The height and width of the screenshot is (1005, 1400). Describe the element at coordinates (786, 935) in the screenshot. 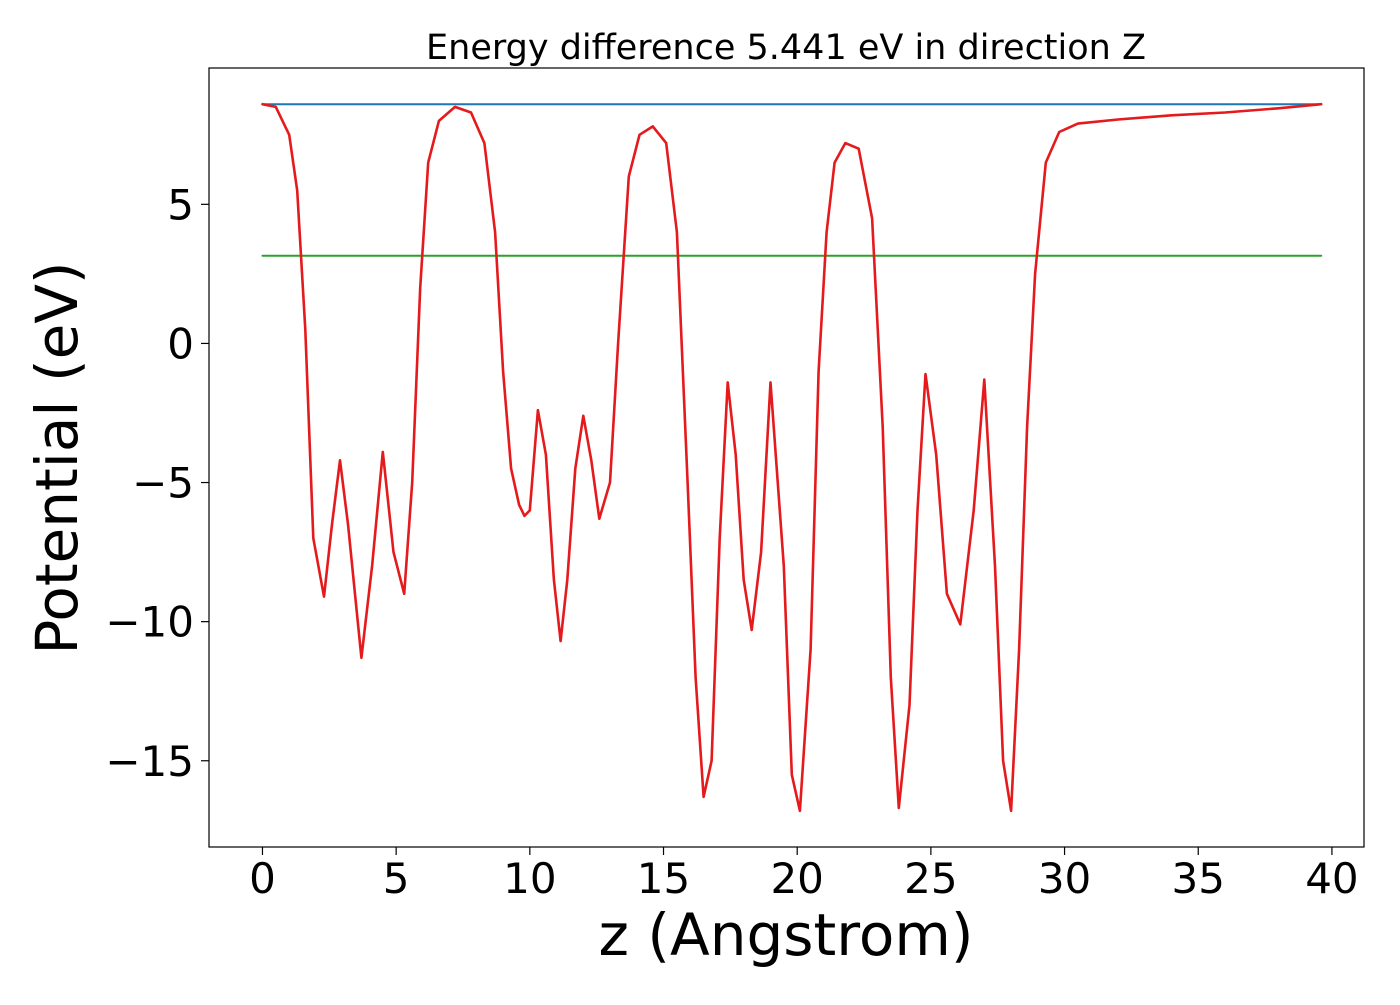

I see `x-axis-label: z (Angstrom)` at that location.